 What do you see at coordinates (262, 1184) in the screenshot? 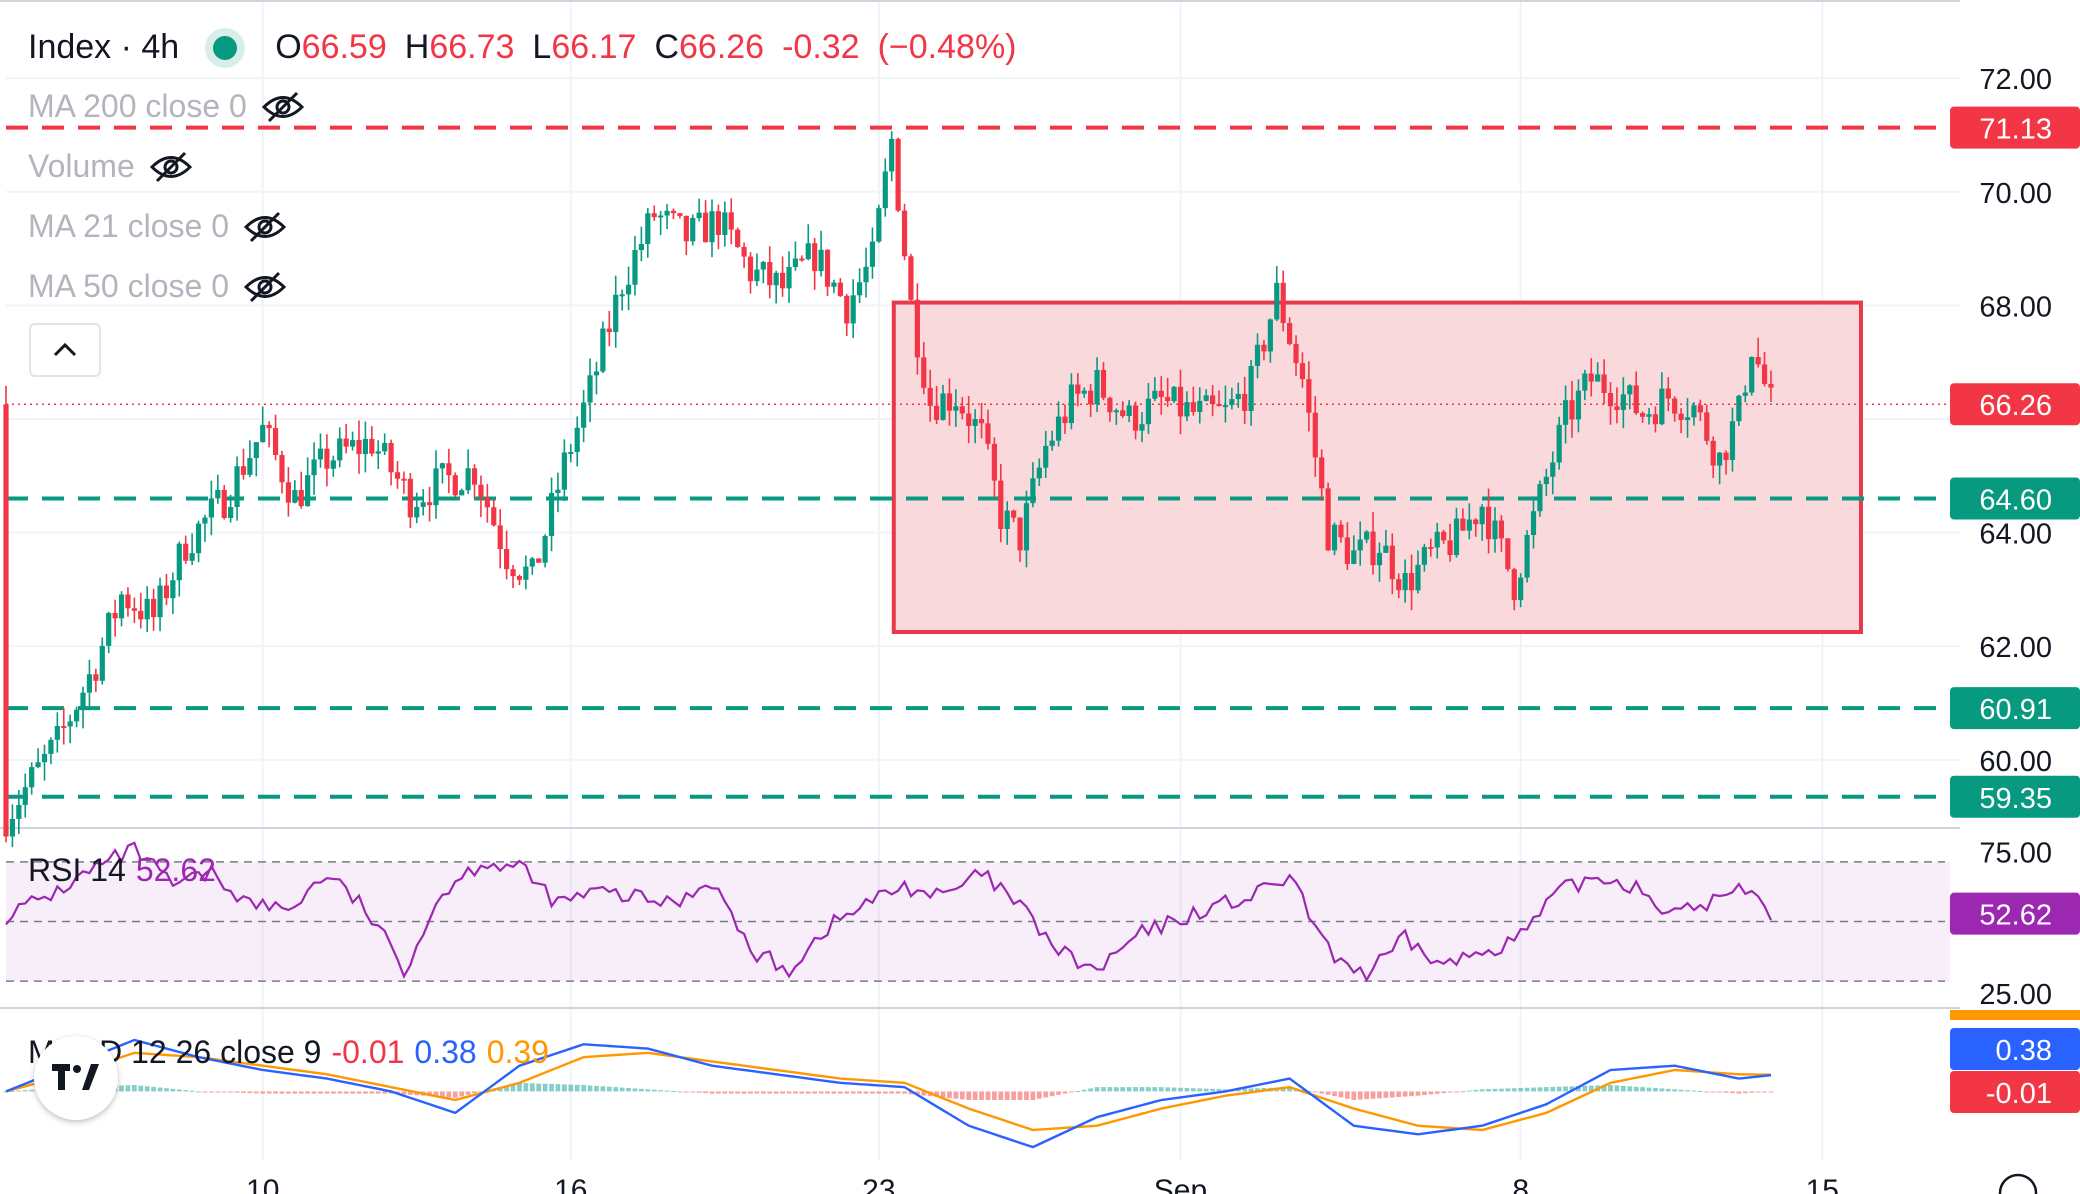
I see `time-tick-label: 10` at bounding box center [262, 1184].